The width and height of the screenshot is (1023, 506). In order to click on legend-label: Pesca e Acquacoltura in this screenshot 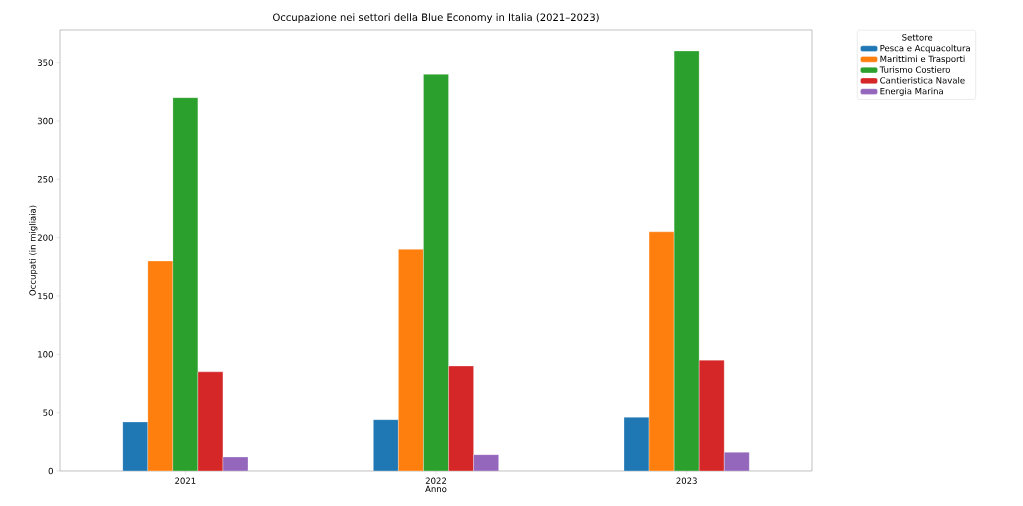, I will do `click(925, 49)`.